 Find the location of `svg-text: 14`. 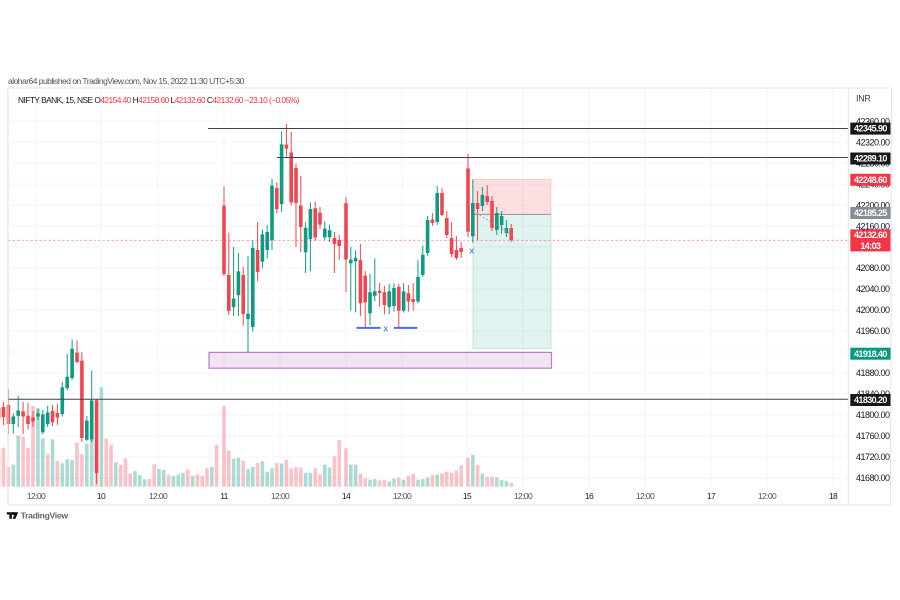

svg-text: 14 is located at coordinates (346, 496).